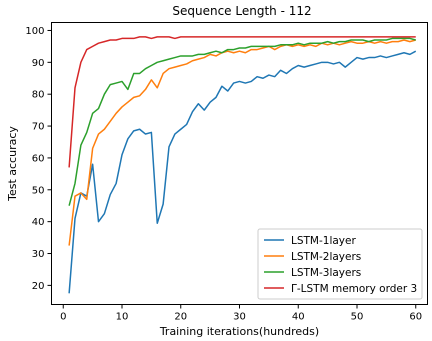 The image size is (432, 341). What do you see at coordinates (323, 241) in the screenshot?
I see `legend-label: LSTM-1layer` at bounding box center [323, 241].